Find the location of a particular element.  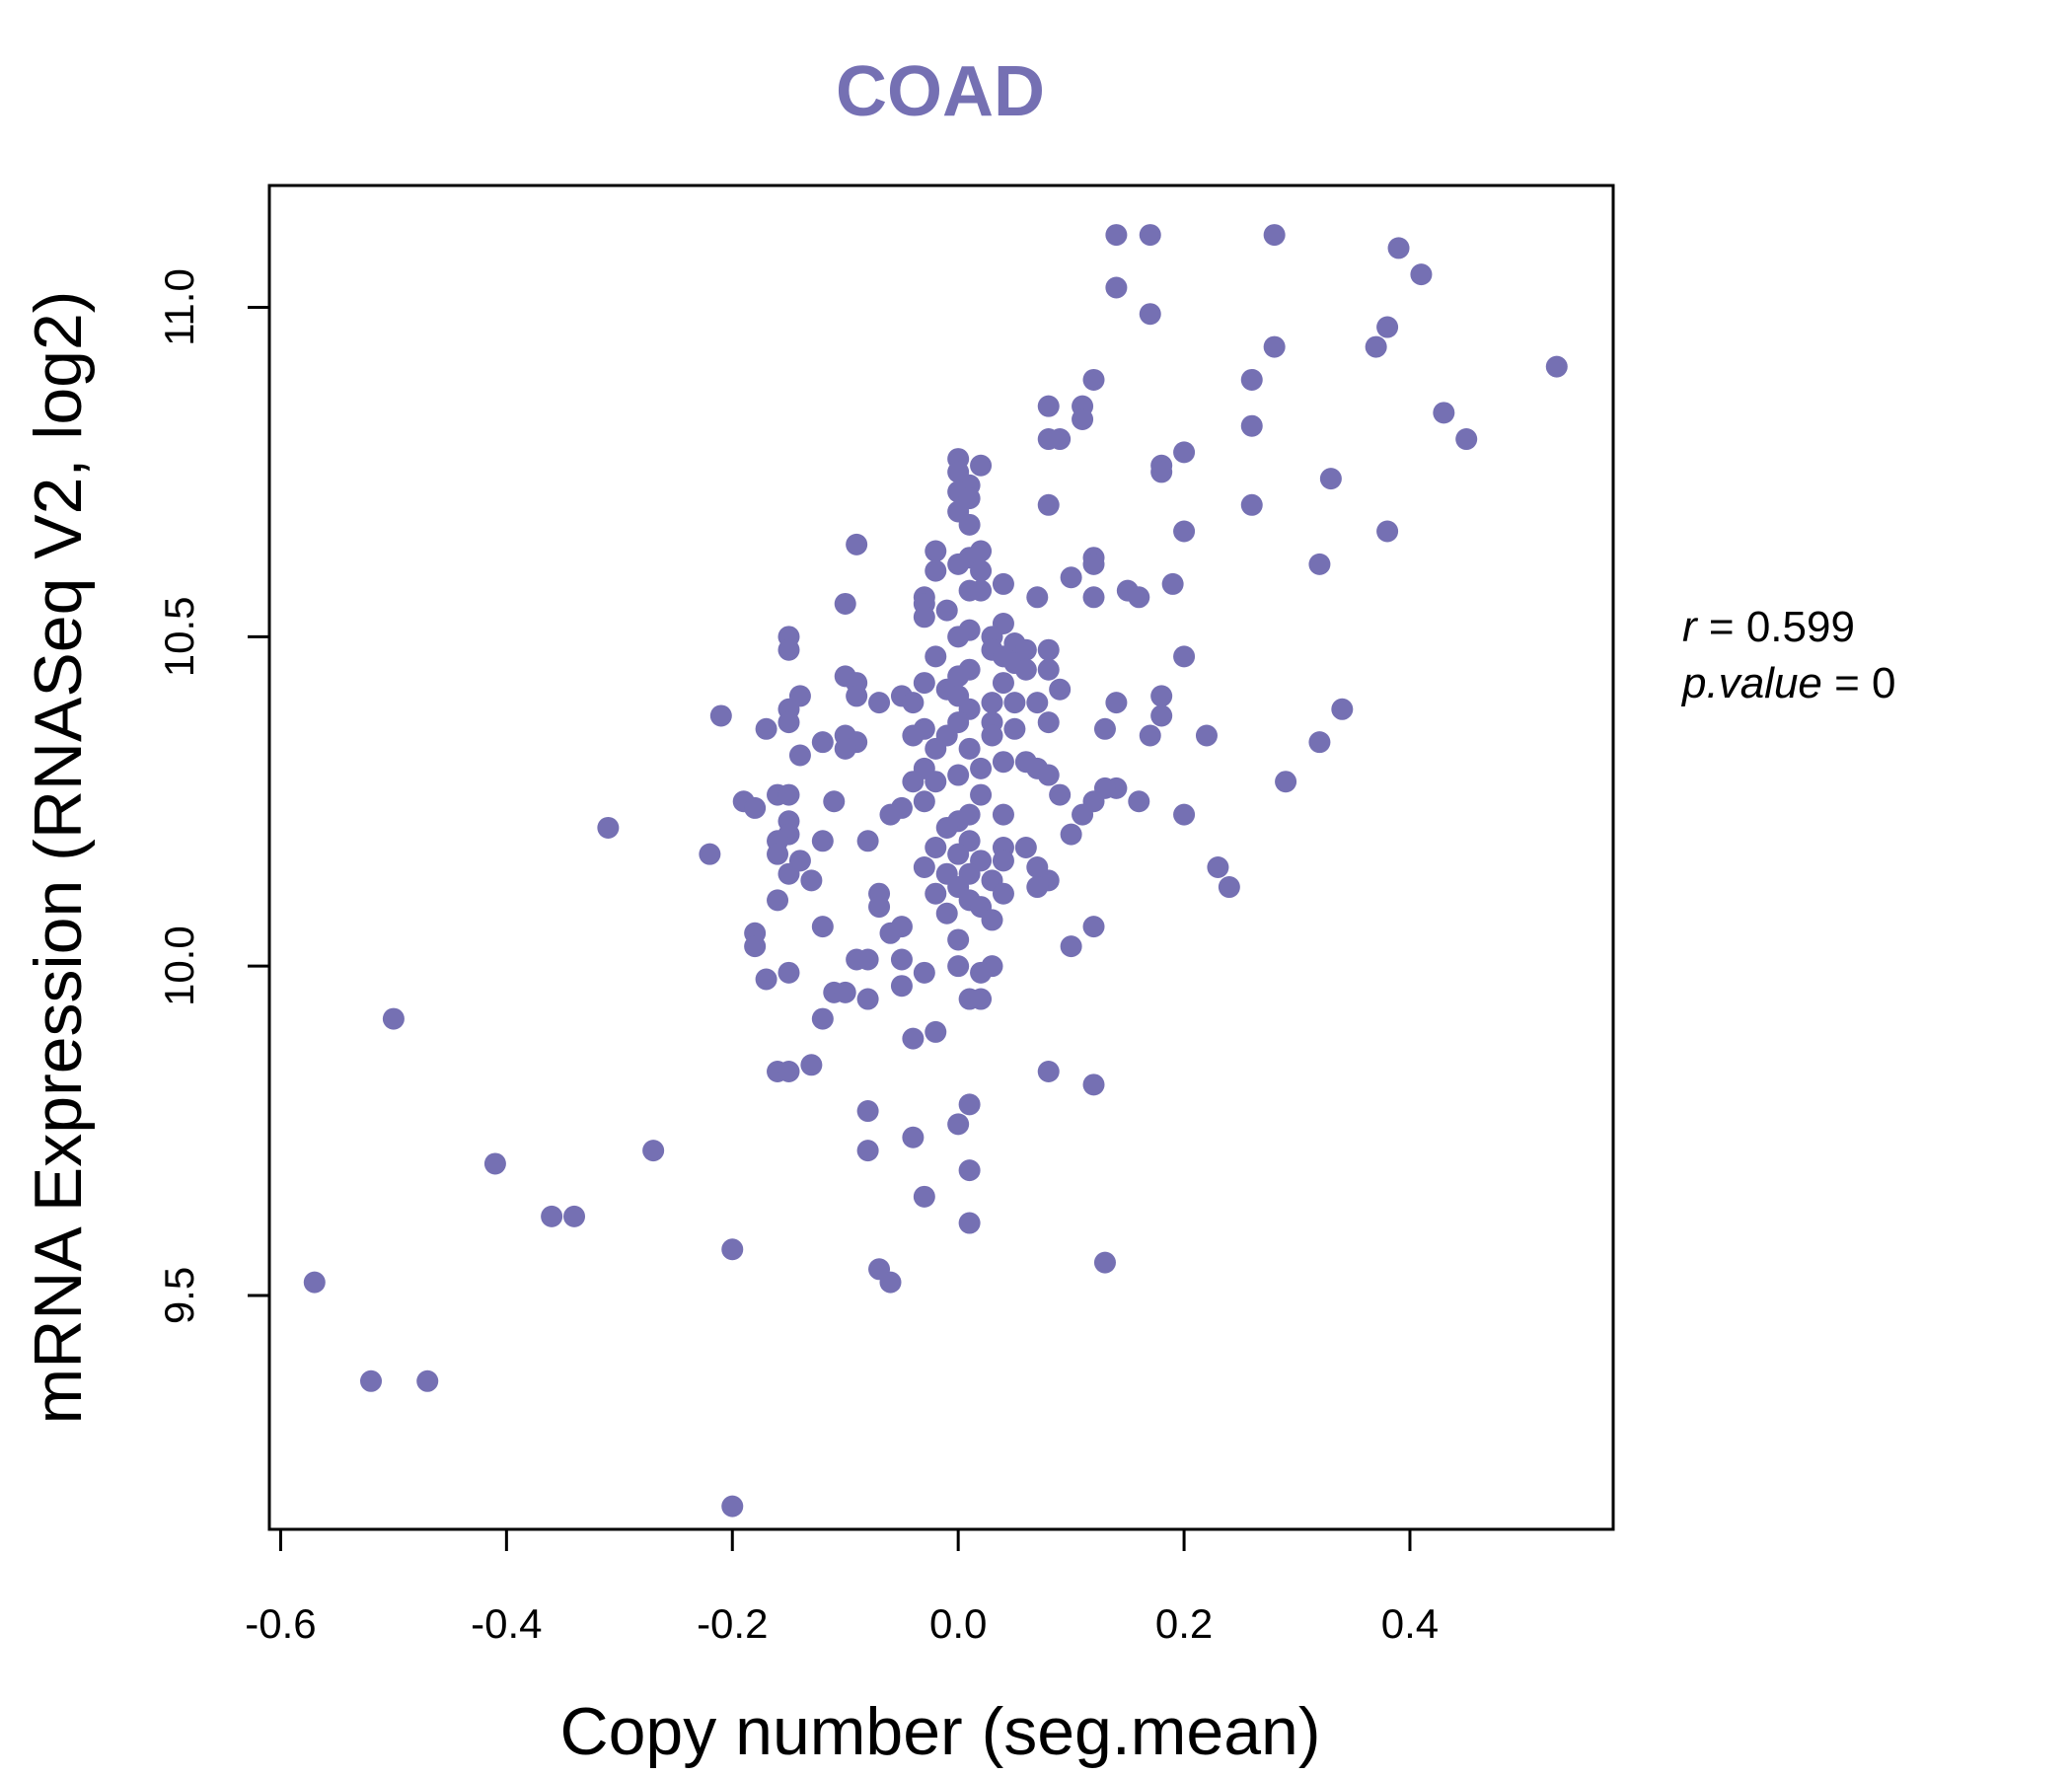

r-annotation: r = 0.599 is located at coordinates (1769, 627).